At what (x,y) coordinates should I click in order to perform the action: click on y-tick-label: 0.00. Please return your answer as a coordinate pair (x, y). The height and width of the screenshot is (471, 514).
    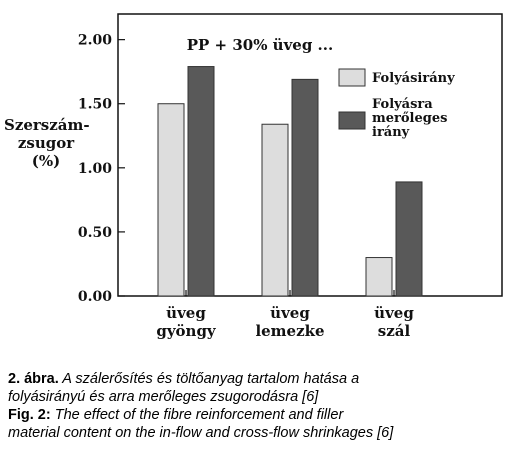
    Looking at the image, I should click on (95, 297).